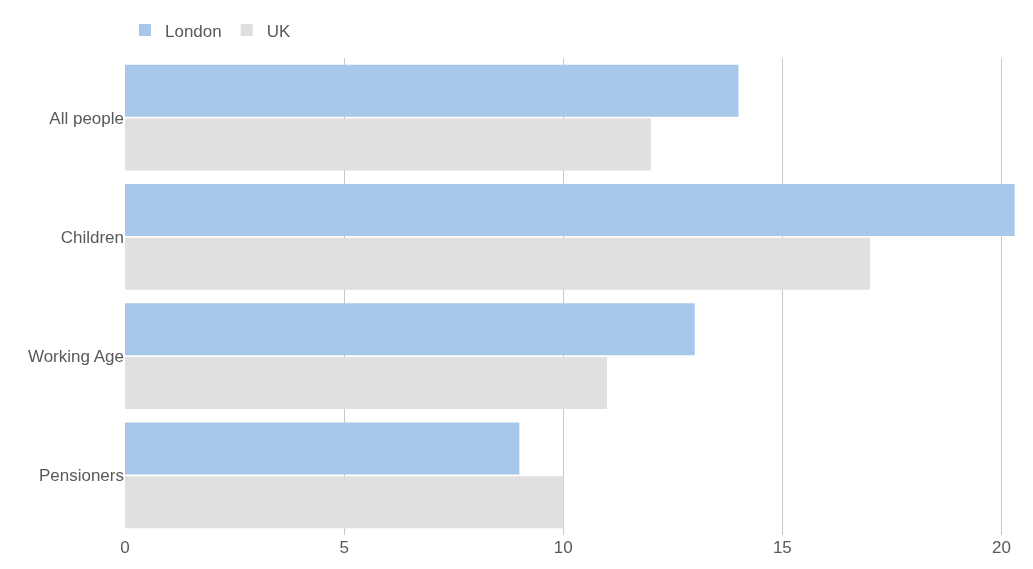 This screenshot has height=569, width=1033. What do you see at coordinates (125, 547) in the screenshot?
I see `x-tick-label: 0` at bounding box center [125, 547].